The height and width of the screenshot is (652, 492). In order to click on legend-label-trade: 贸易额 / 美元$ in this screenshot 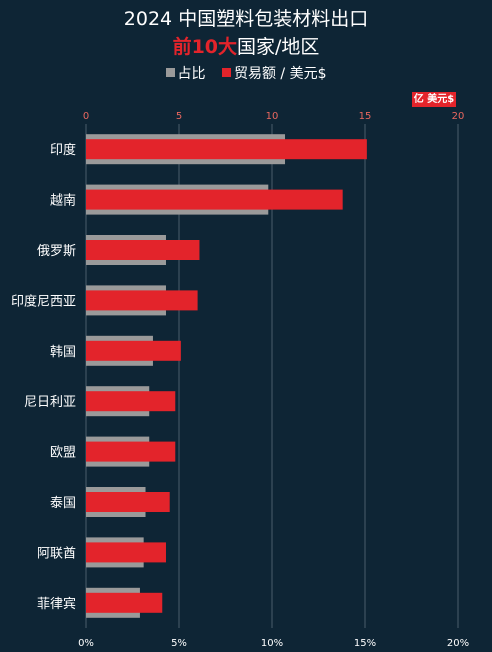, I will do `click(280, 74)`.